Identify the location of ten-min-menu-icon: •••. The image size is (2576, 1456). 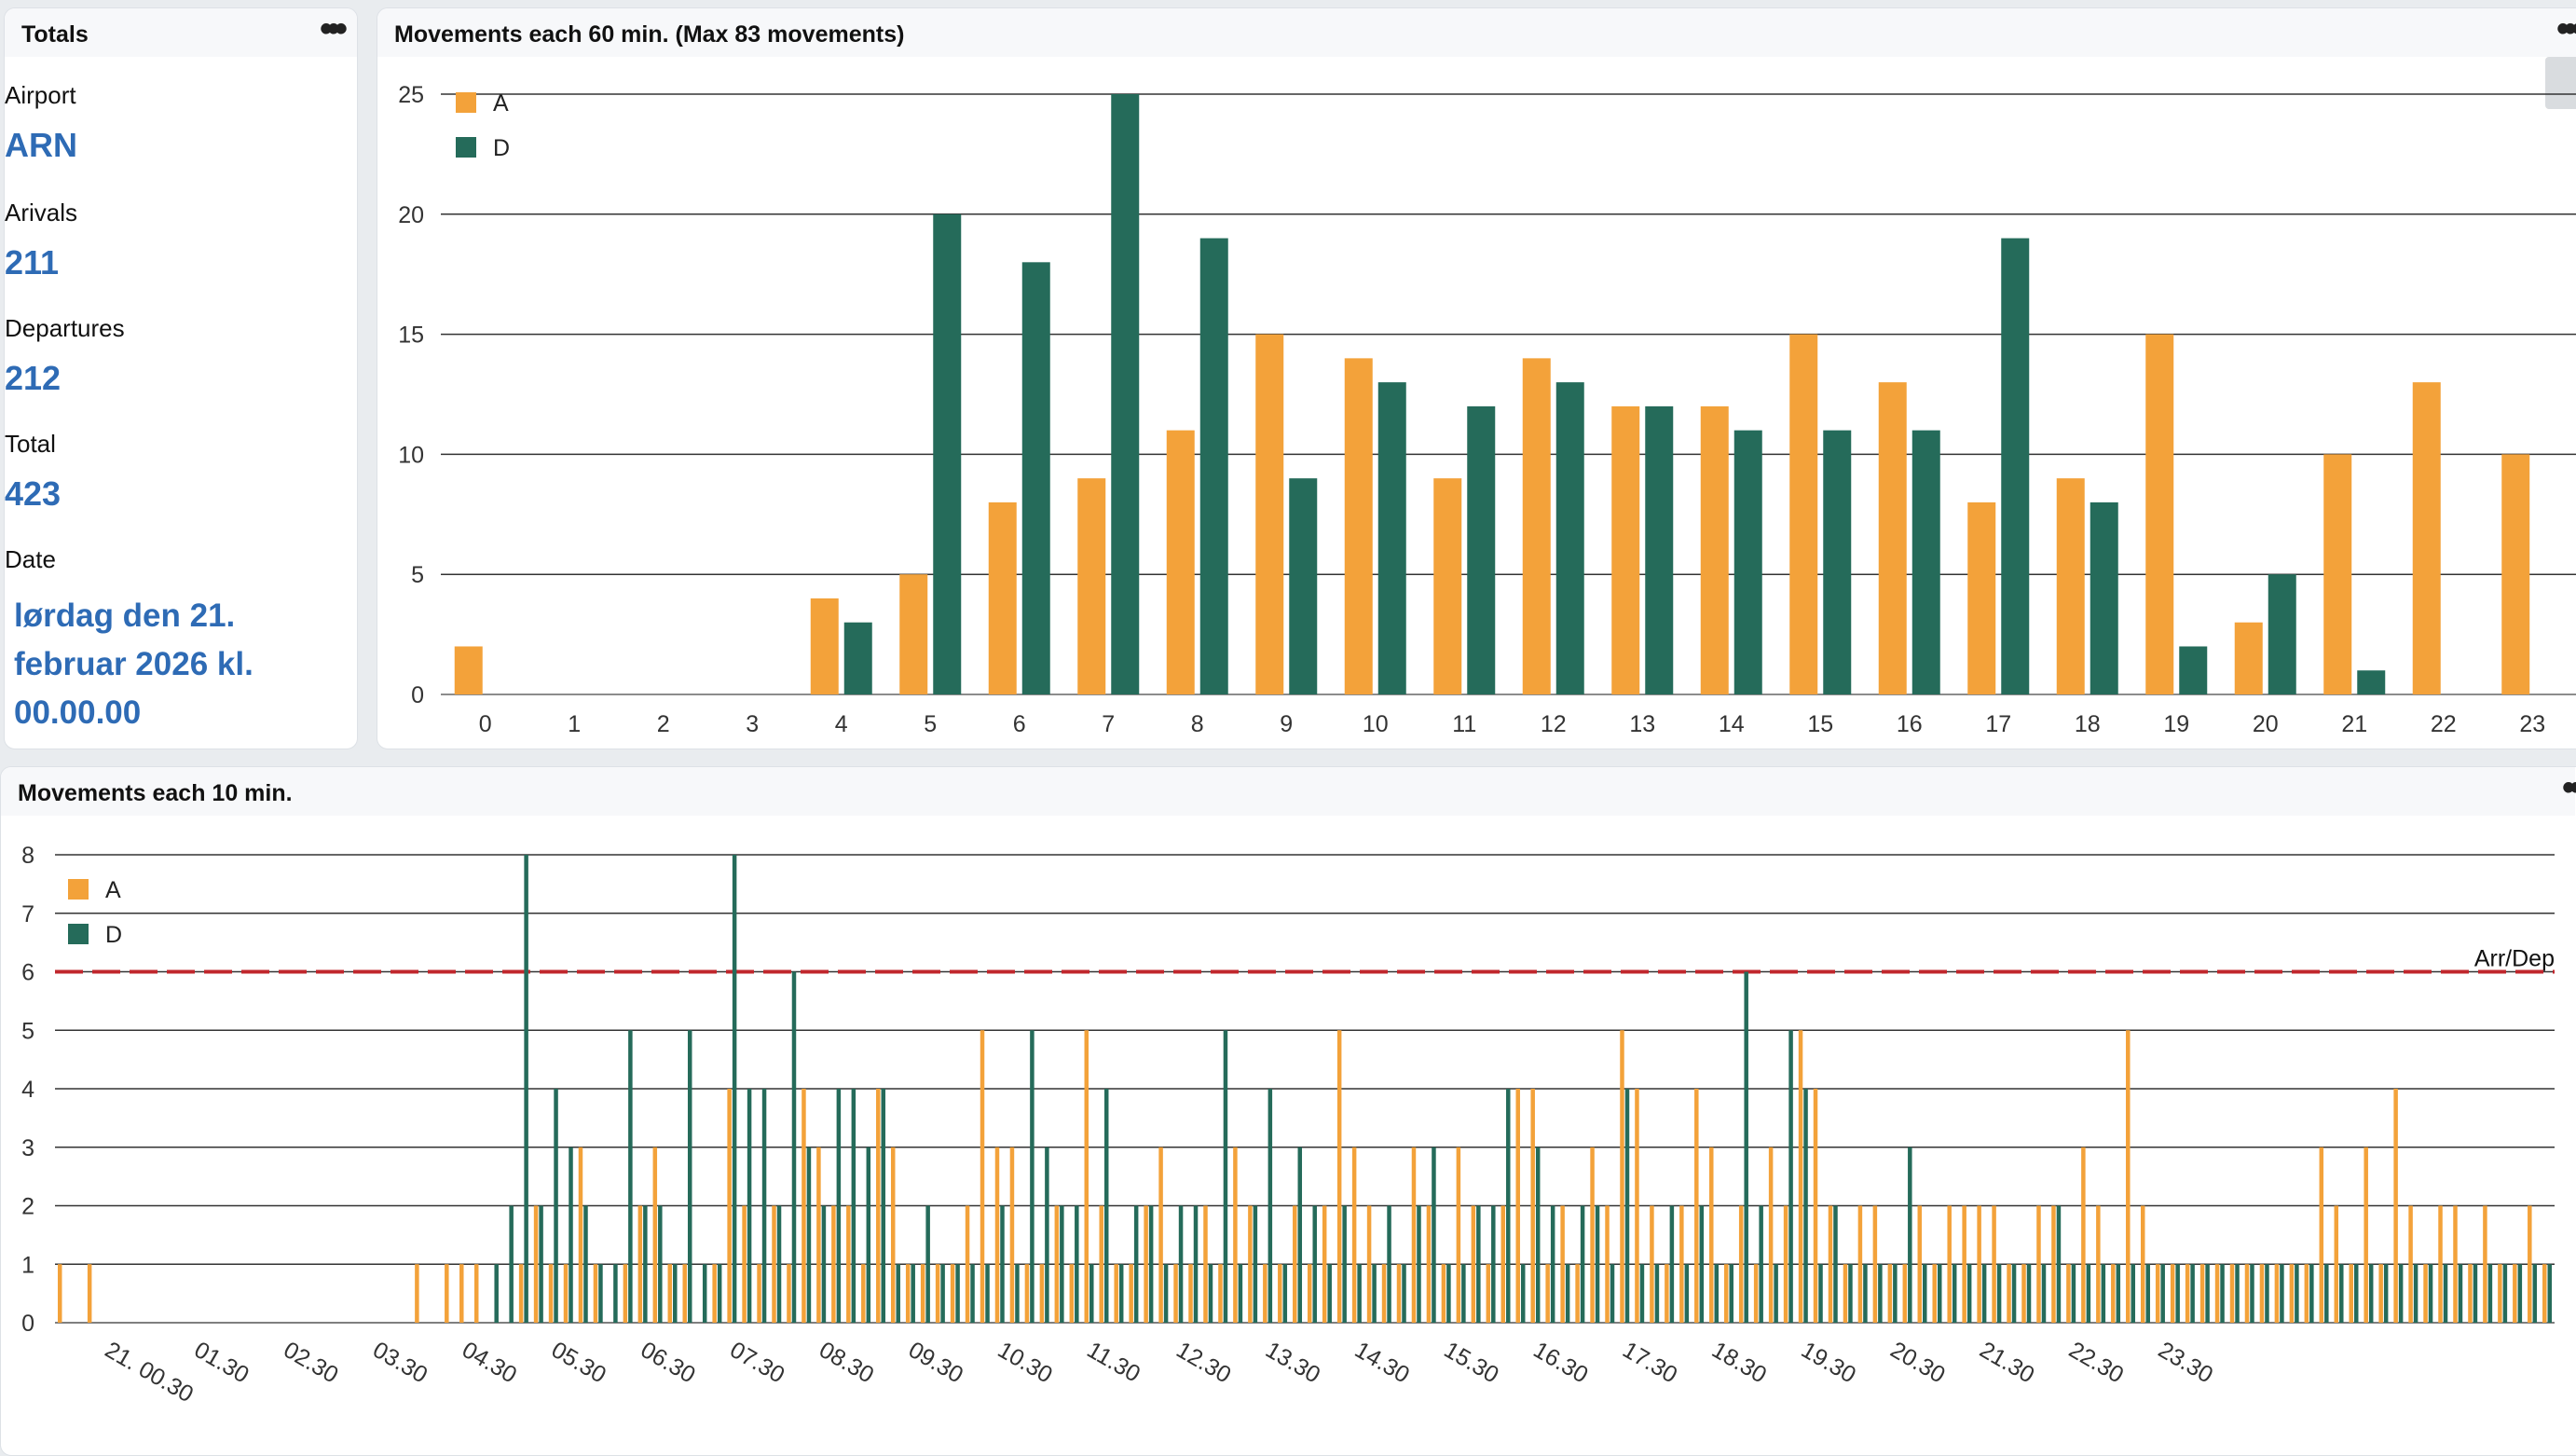
(2568, 787).